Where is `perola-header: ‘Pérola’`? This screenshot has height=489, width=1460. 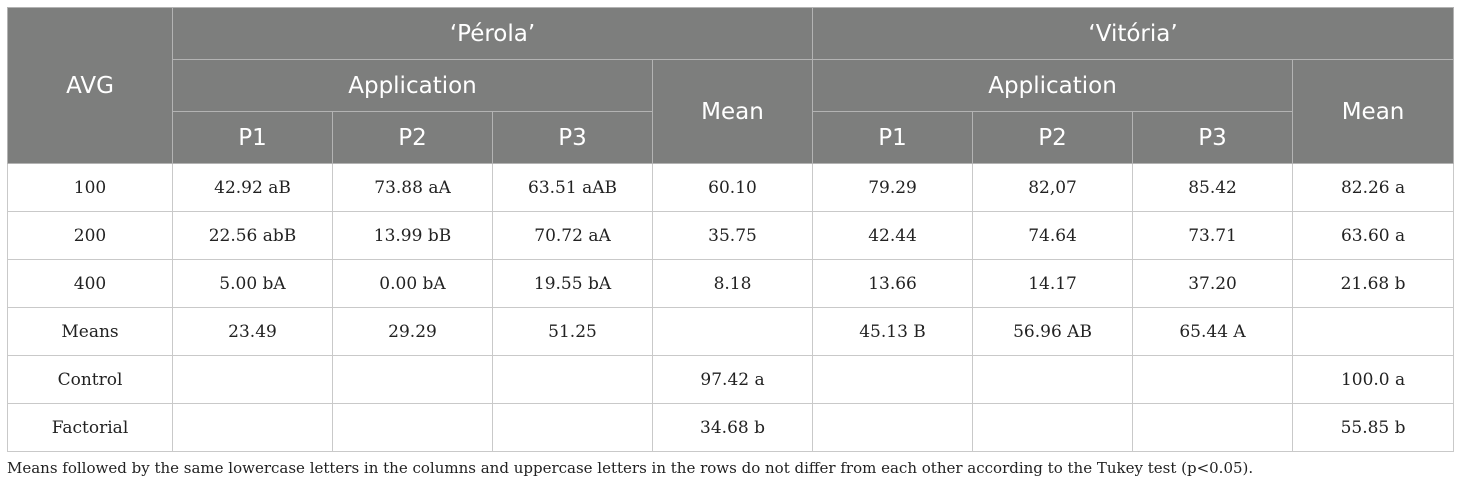 perola-header: ‘Pérola’ is located at coordinates (492, 33).